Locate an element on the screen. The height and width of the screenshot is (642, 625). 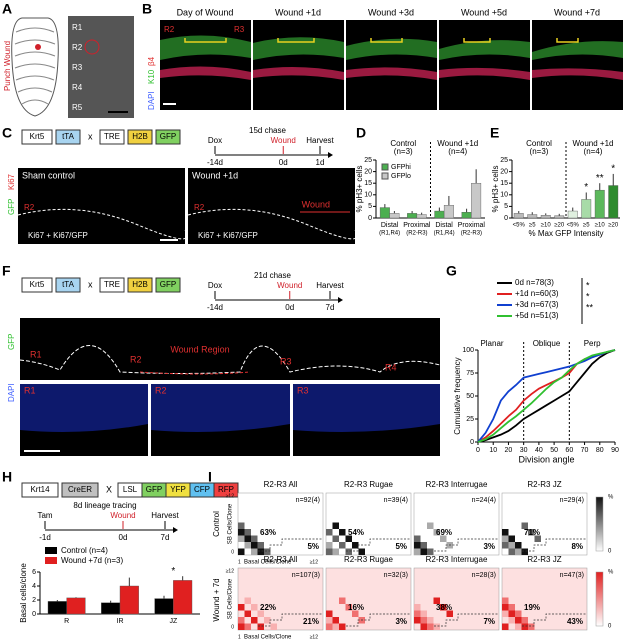
event-label: Harvest is located at coordinates (330, 285).